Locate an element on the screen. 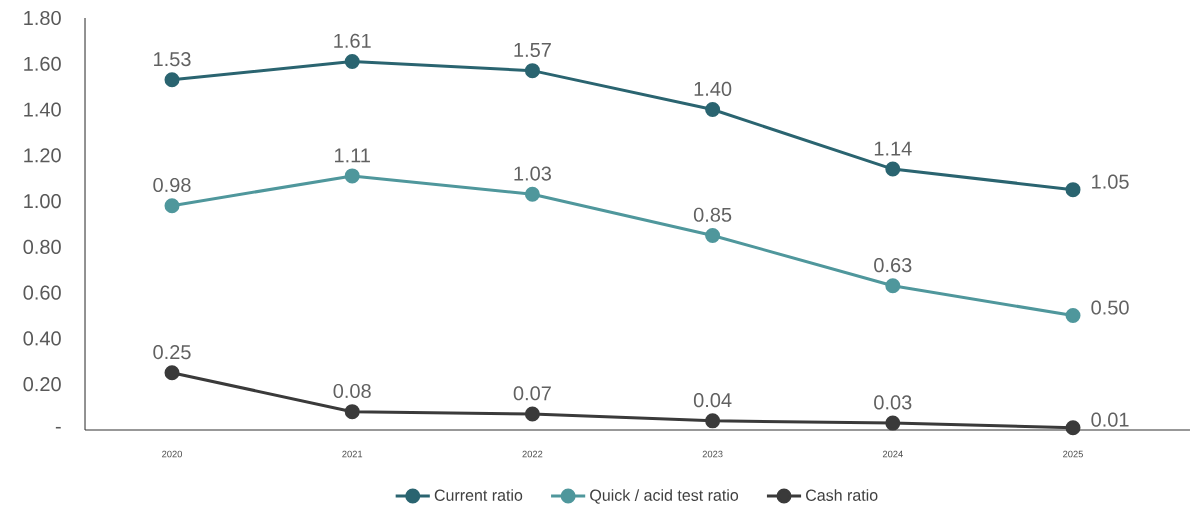  data-label: 1.11 is located at coordinates (352, 155).